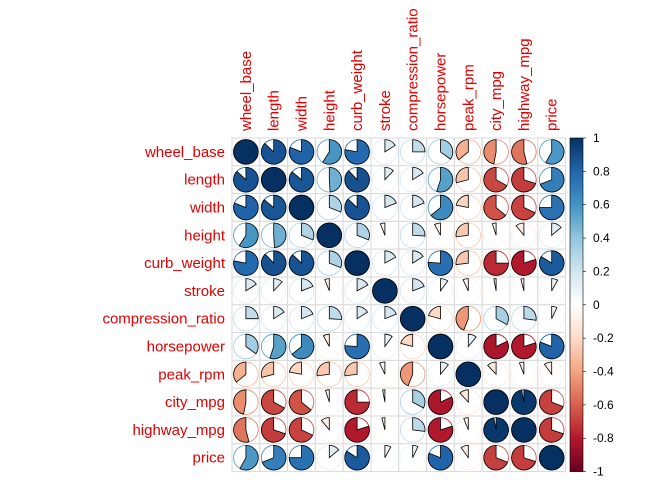 This screenshot has height=480, width=672. I want to click on colorbar, so click(576, 304).